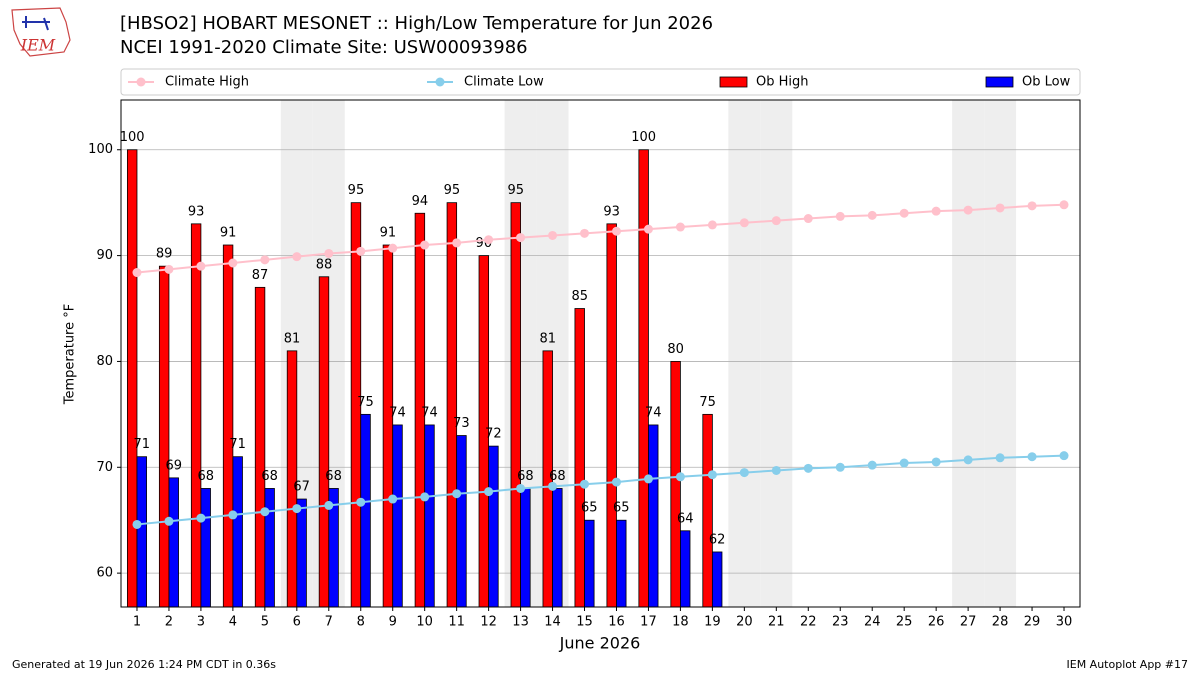 This screenshot has height=675, width=1200. What do you see at coordinates (41, 32) in the screenshot?
I see `logo: IEM` at bounding box center [41, 32].